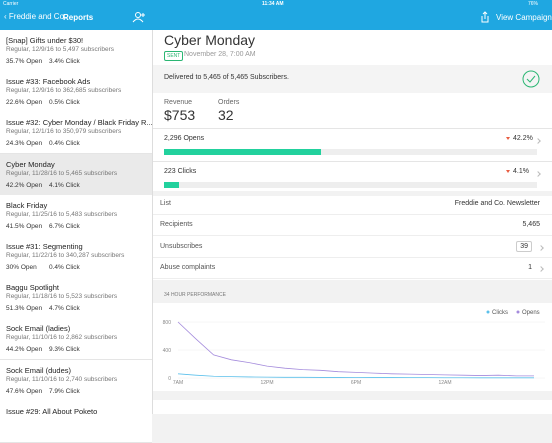  What do you see at coordinates (65, 255) in the screenshot?
I see `campaign-details: Regular, 11/22/16 to 340,287 subscribers` at bounding box center [65, 255].